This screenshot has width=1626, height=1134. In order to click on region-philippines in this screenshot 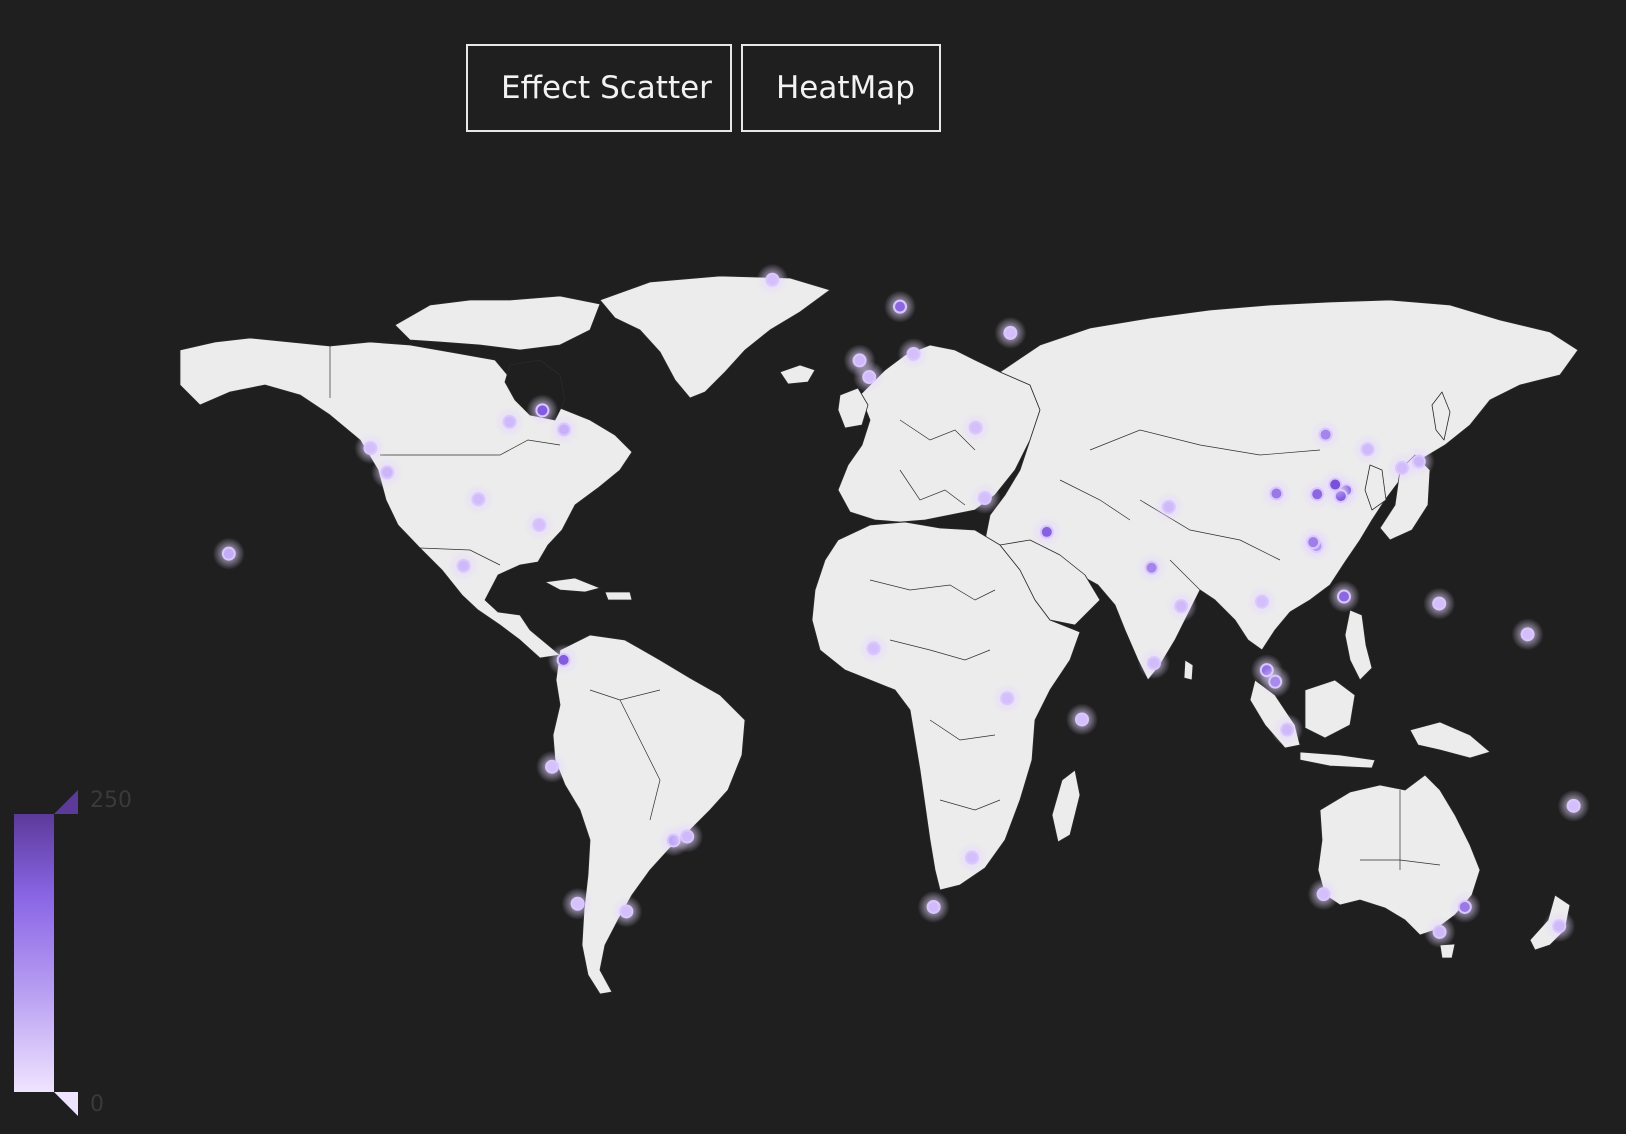, I will do `click(1358, 645)`.